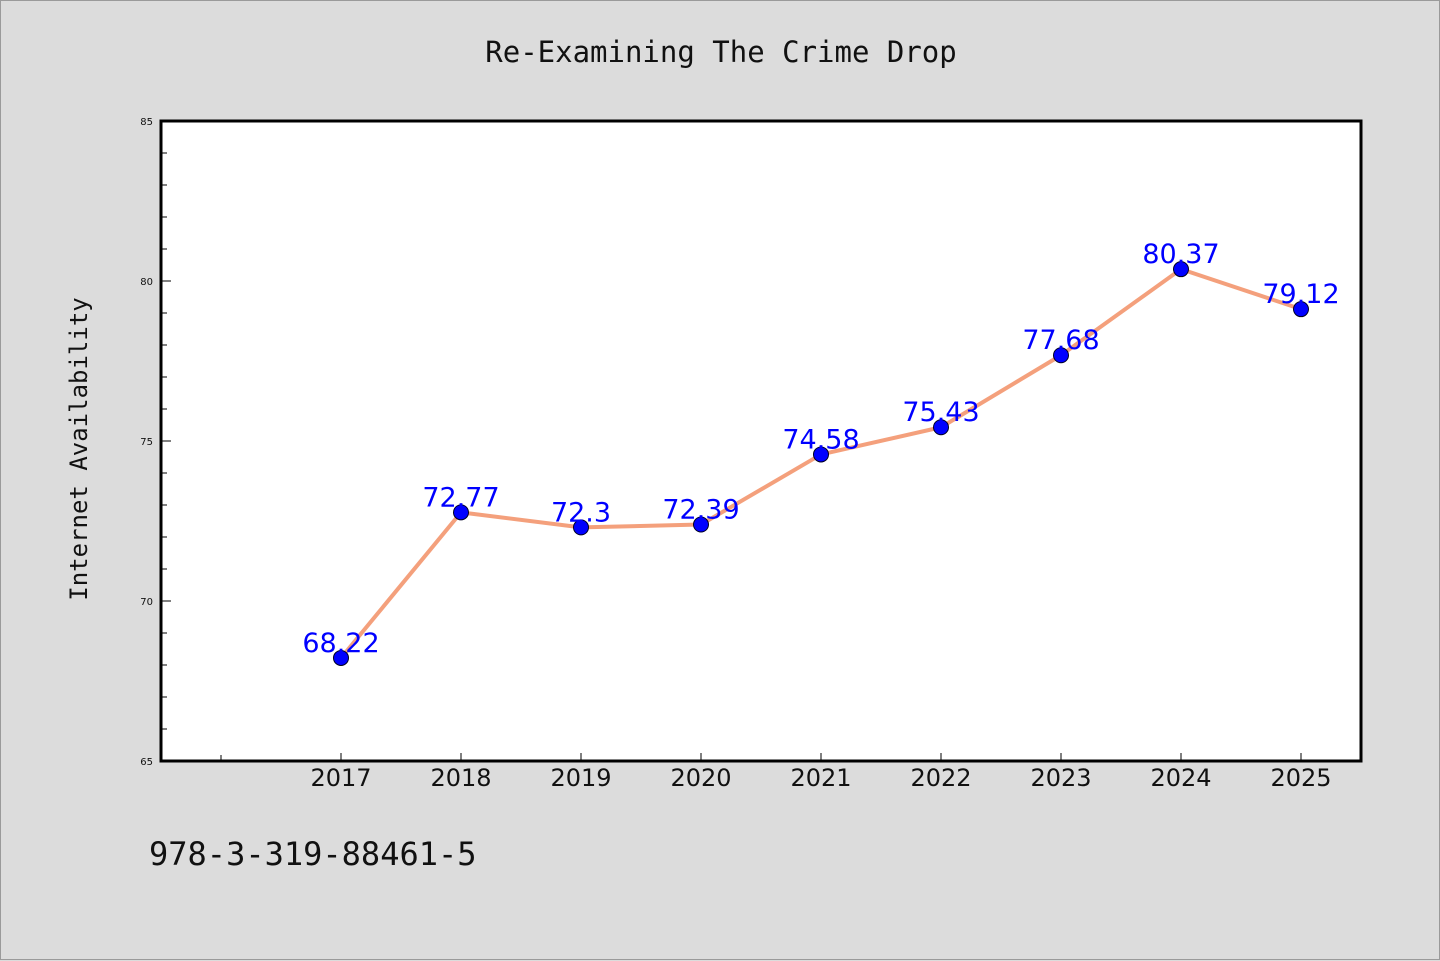 The height and width of the screenshot is (961, 1440). What do you see at coordinates (146, 762) in the screenshot?
I see `y-tick-label: 65` at bounding box center [146, 762].